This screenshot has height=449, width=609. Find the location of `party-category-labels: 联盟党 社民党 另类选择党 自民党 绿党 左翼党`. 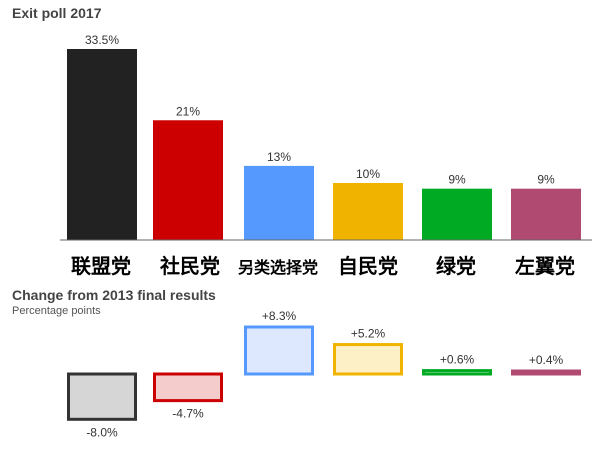

party-category-labels: 联盟党 社民党 另类选择党 自民党 绿党 左翼党 is located at coordinates (323, 266).